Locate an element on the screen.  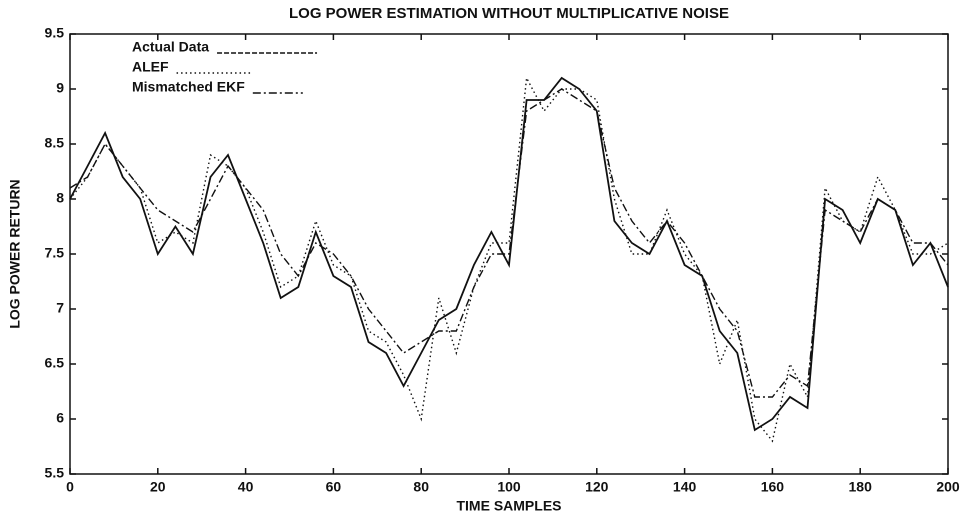
y-axis-label: LOG POWER RETURN is located at coordinates (15, 253).